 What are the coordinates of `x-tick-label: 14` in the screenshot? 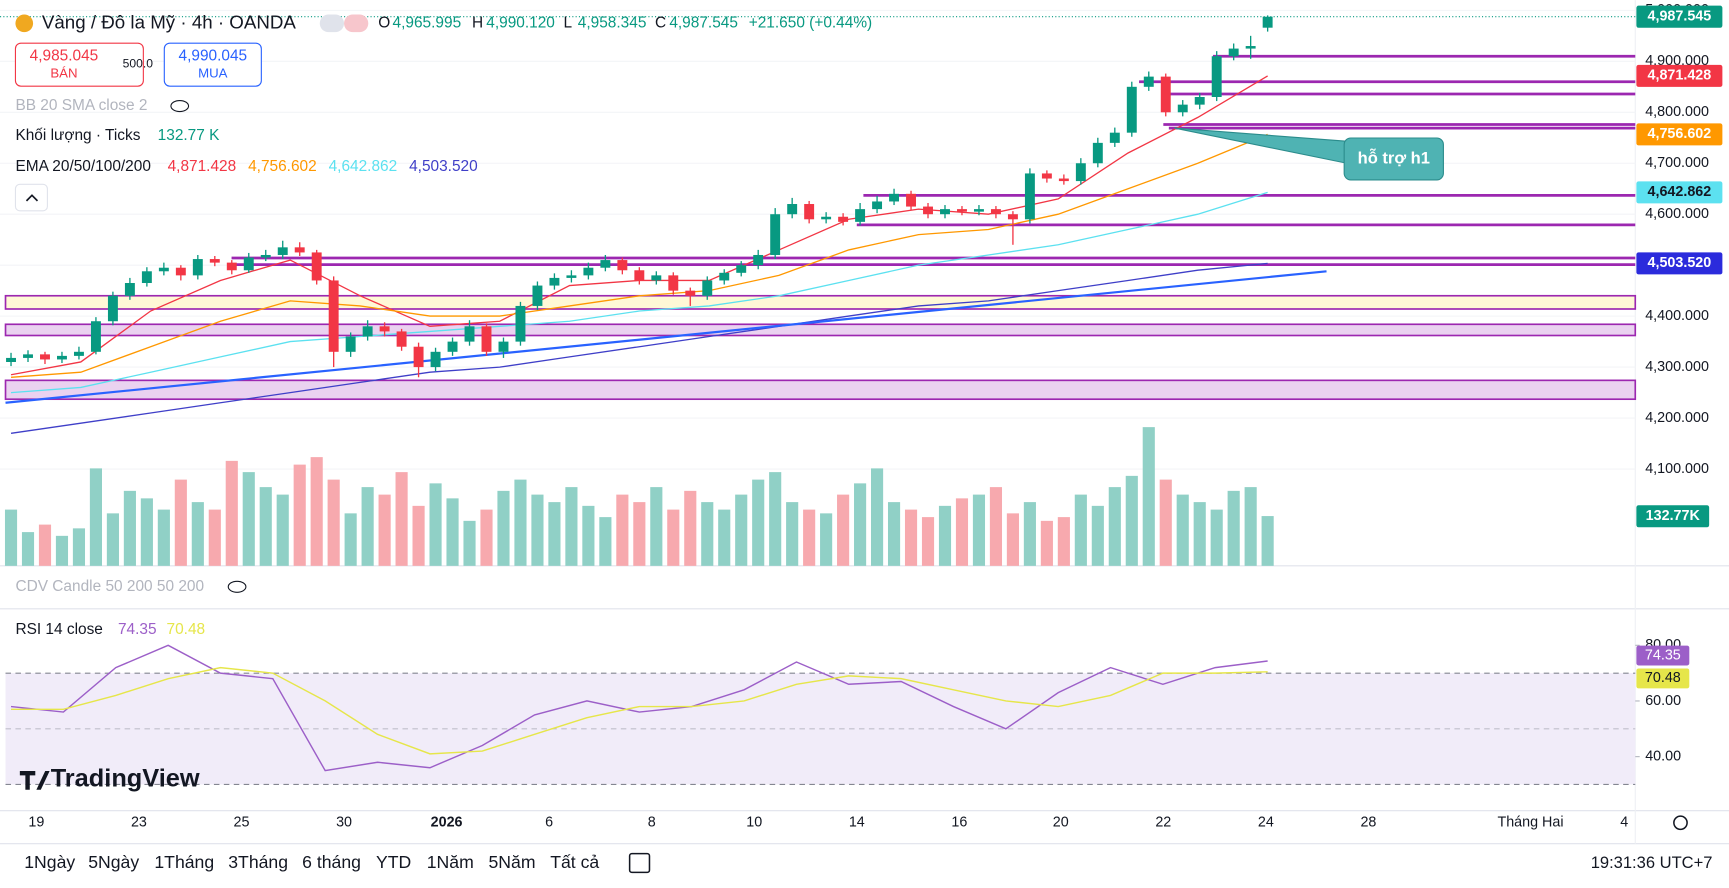 It's located at (857, 823).